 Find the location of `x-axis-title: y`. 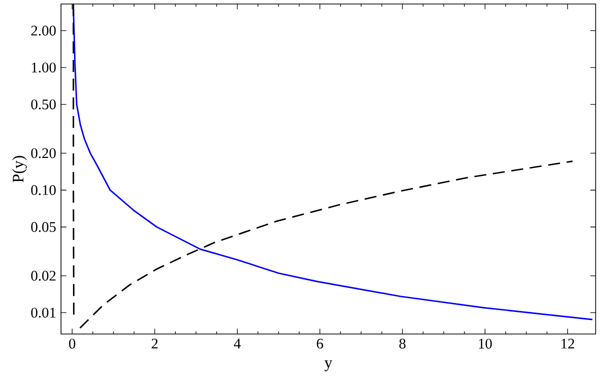

x-axis-title: y is located at coordinates (328, 366).